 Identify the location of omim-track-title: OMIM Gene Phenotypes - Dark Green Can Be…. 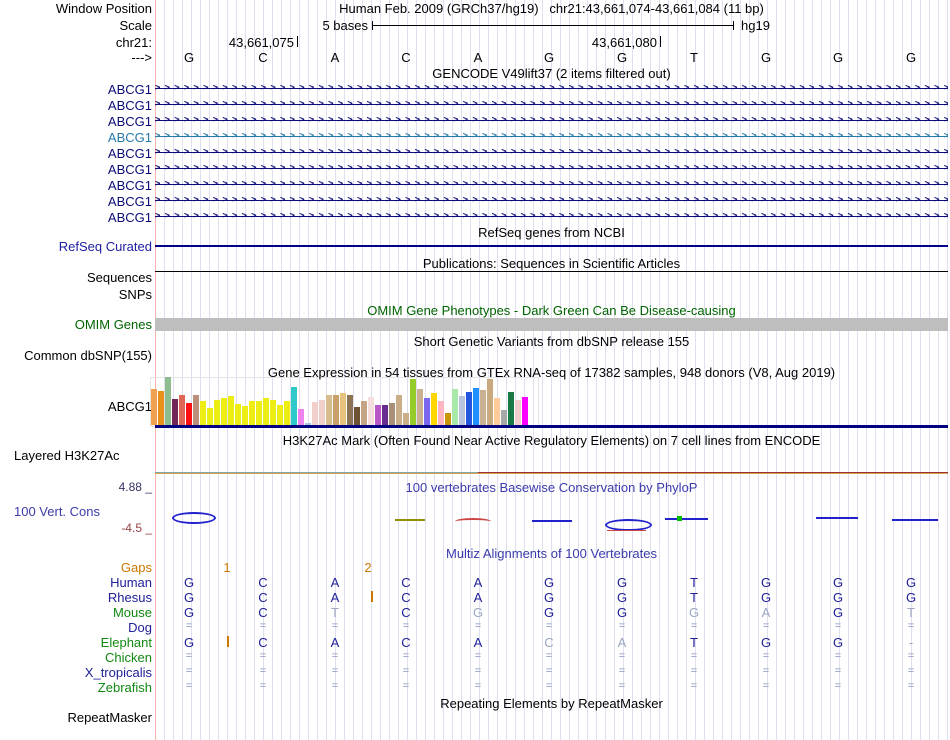
(551, 310).